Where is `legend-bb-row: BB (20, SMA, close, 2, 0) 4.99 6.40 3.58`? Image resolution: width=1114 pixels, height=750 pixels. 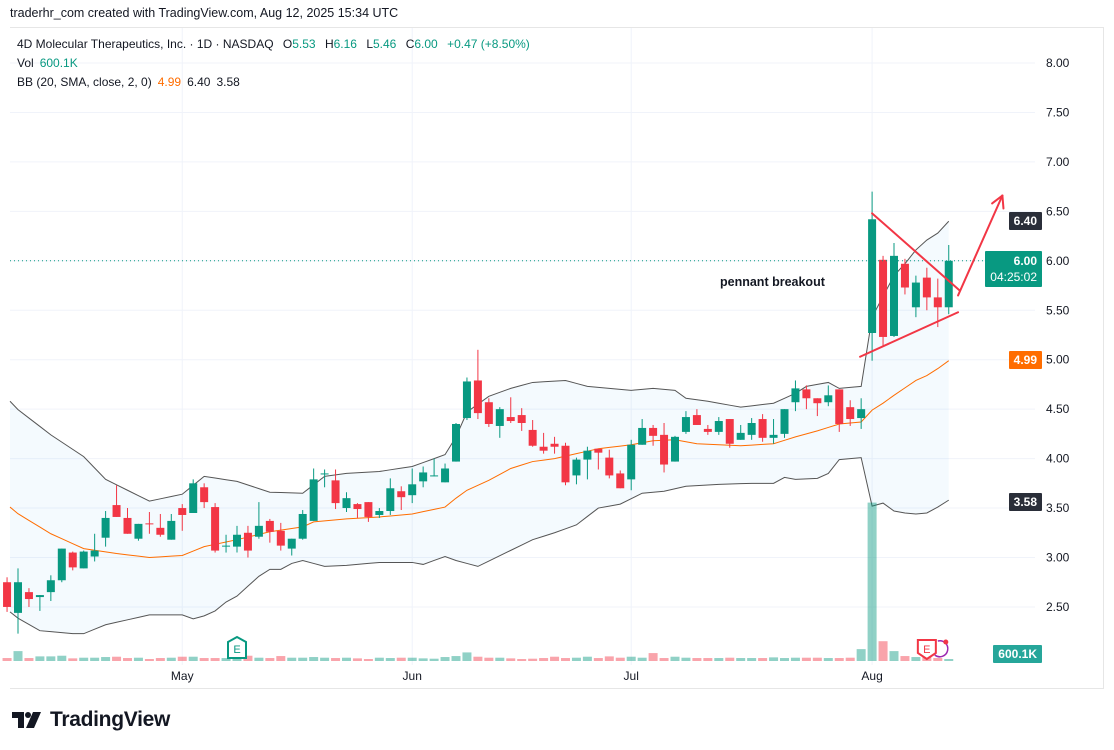
legend-bb-row: BB (20, SMA, close, 2, 0) 4.99 6.40 3.58 is located at coordinates (273, 82).